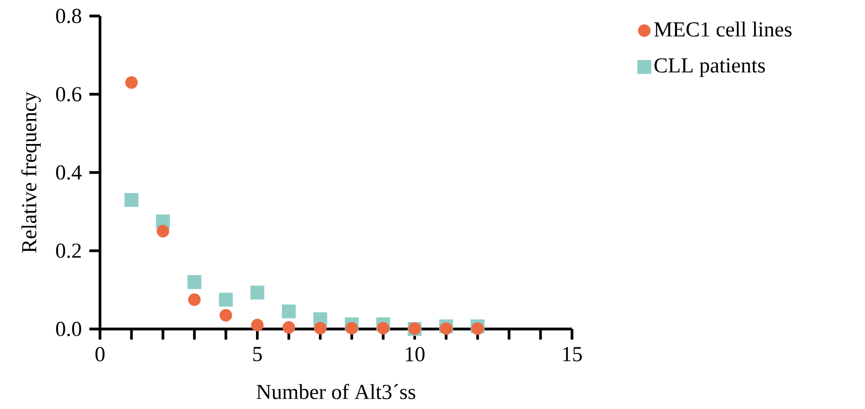 This screenshot has width=865, height=409. Describe the element at coordinates (415, 354) in the screenshot. I see `x-tick-label: 10` at that location.